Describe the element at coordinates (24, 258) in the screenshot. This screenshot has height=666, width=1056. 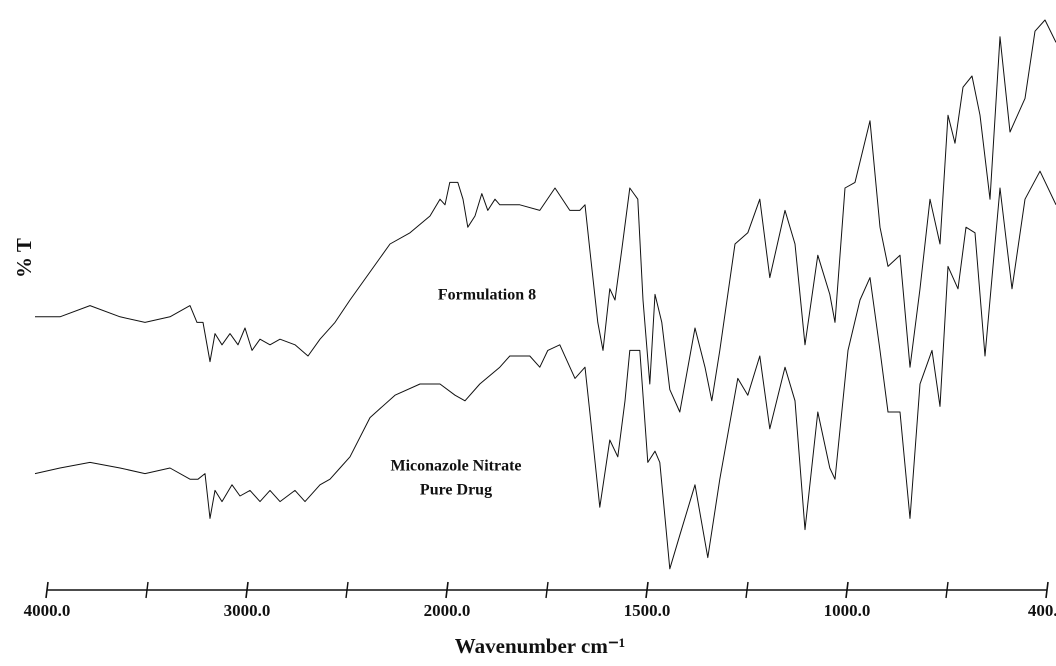
I see `y-axis-title: % T` at that location.